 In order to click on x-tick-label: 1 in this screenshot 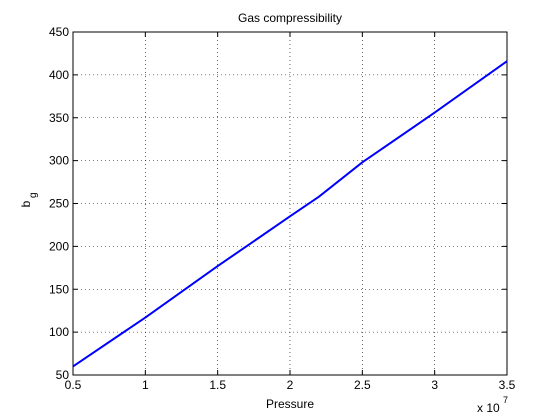, I will do `click(145, 385)`.